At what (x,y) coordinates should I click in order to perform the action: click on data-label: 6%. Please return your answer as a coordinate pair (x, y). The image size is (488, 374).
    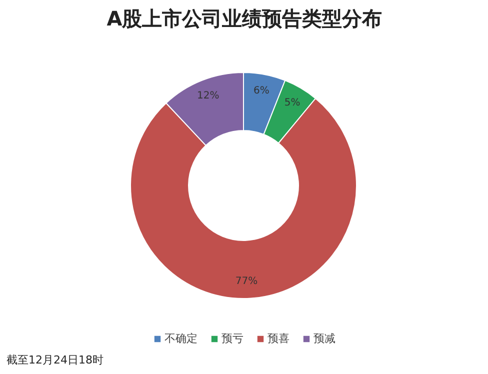
    Looking at the image, I should click on (262, 91).